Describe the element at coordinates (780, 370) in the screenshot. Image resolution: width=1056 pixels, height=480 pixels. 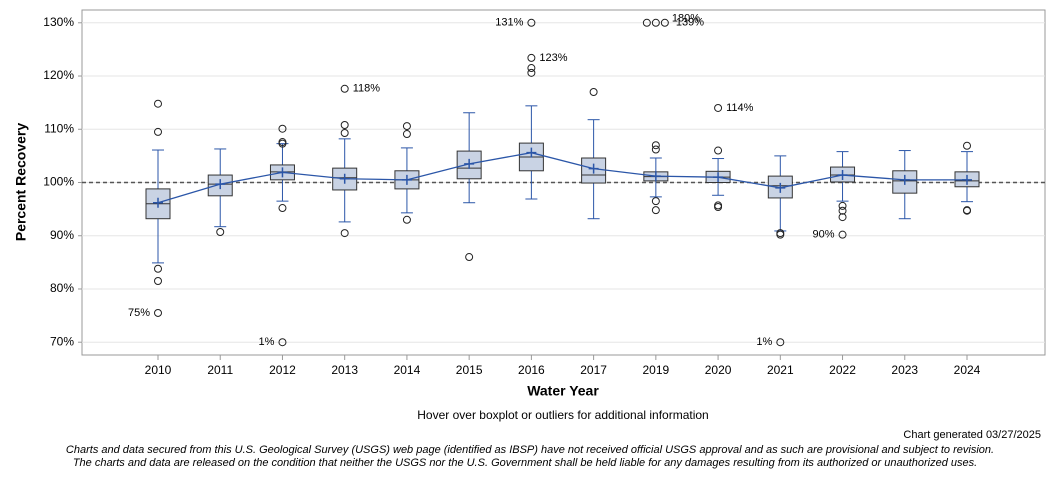
I see `x-tick-label: 2021` at that location.